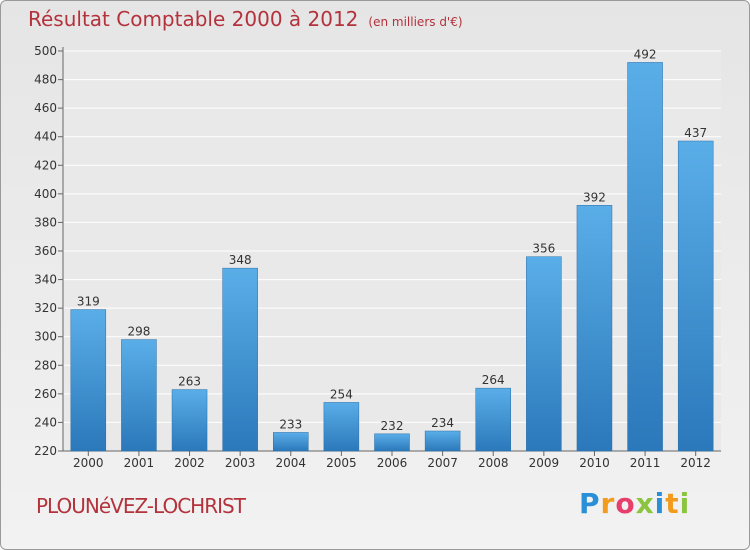 The width and height of the screenshot is (750, 550). Describe the element at coordinates (392, 442) in the screenshot. I see `bar-2006` at that location.